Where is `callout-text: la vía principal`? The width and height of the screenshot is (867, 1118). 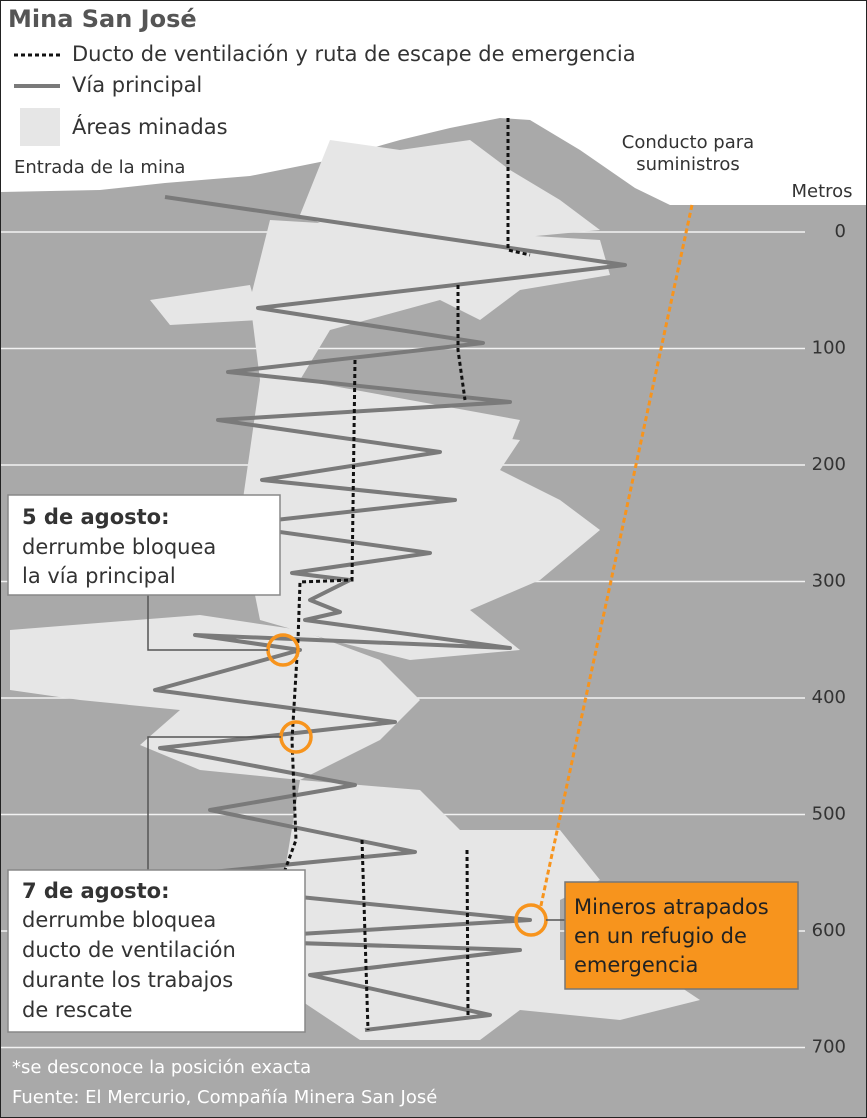
callout-text: la vía principal is located at coordinates (99, 576).